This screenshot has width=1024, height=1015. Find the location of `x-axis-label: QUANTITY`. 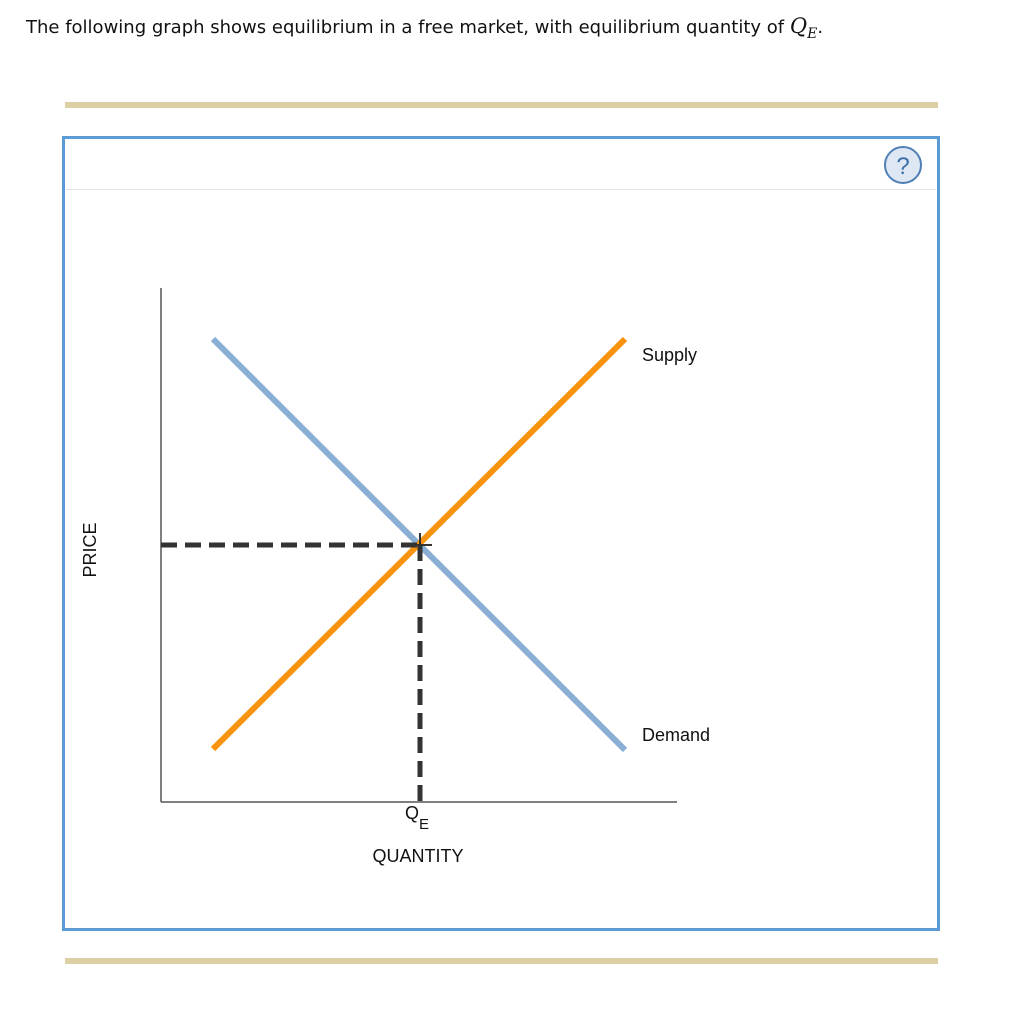

x-axis-label: QUANTITY is located at coordinates (417, 856).